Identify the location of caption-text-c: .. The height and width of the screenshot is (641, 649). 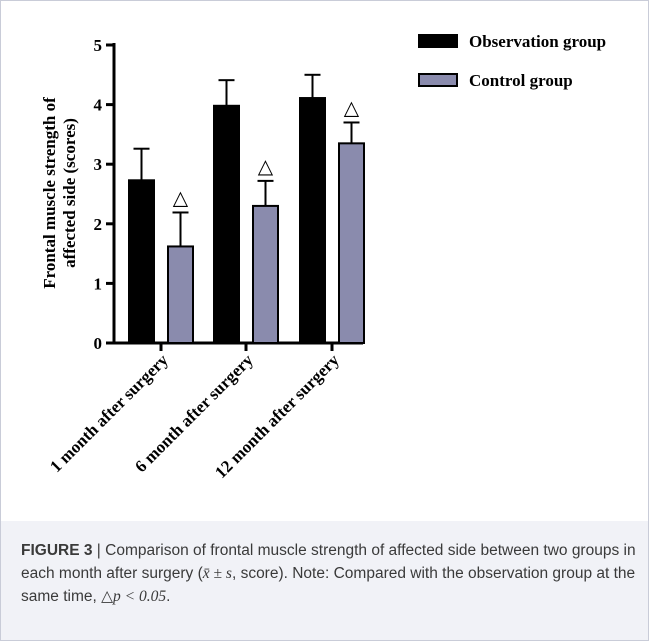
(168, 596).